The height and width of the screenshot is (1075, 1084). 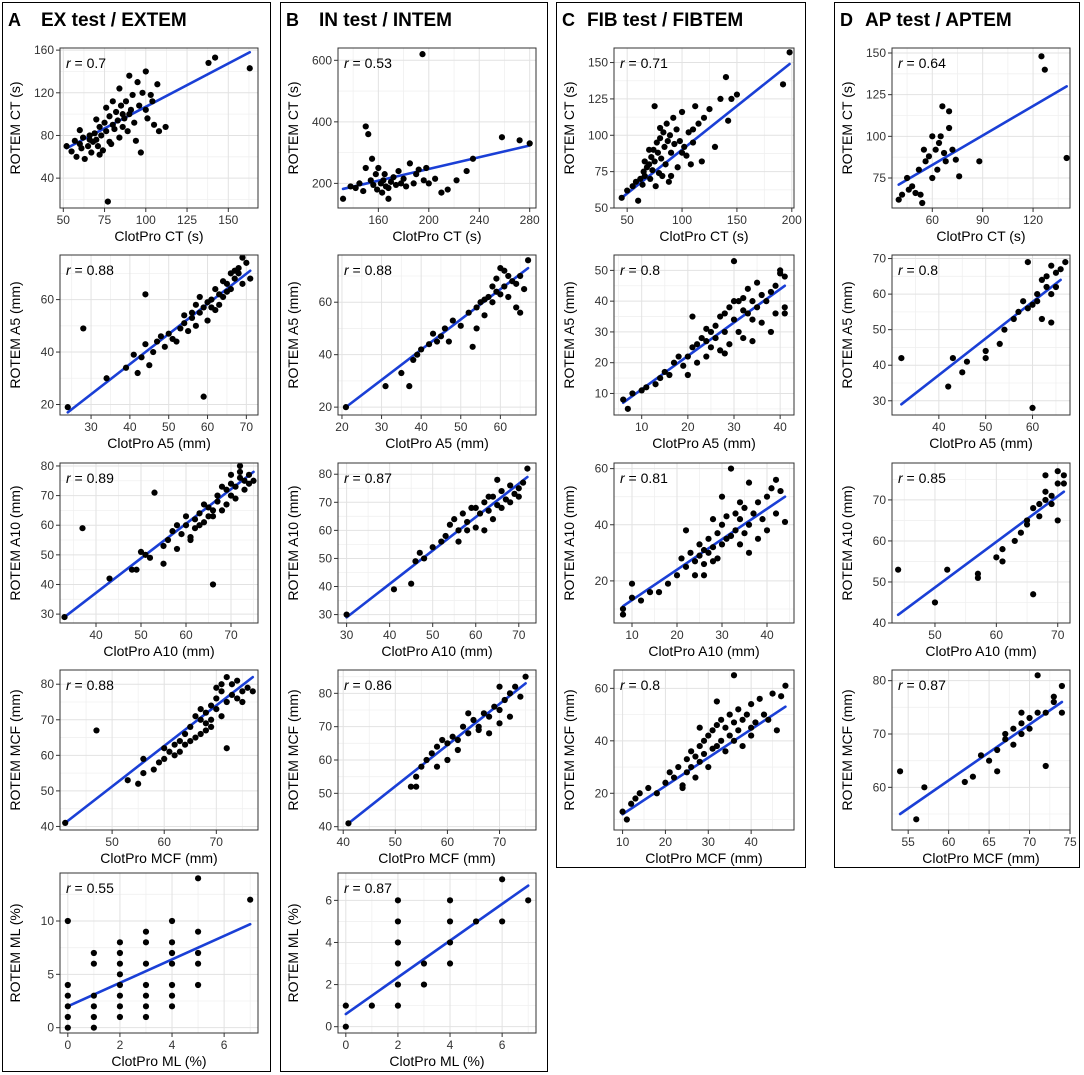 I want to click on y-tick-label: 60, so click(x=326, y=530).